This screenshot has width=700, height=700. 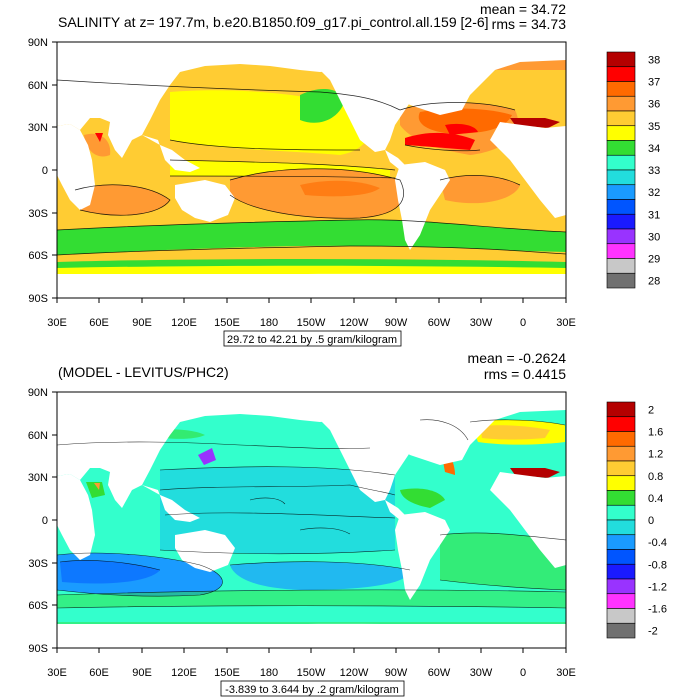 What do you see at coordinates (525, 374) in the screenshot?
I see `difference-rms: rms = 0.4415` at bounding box center [525, 374].